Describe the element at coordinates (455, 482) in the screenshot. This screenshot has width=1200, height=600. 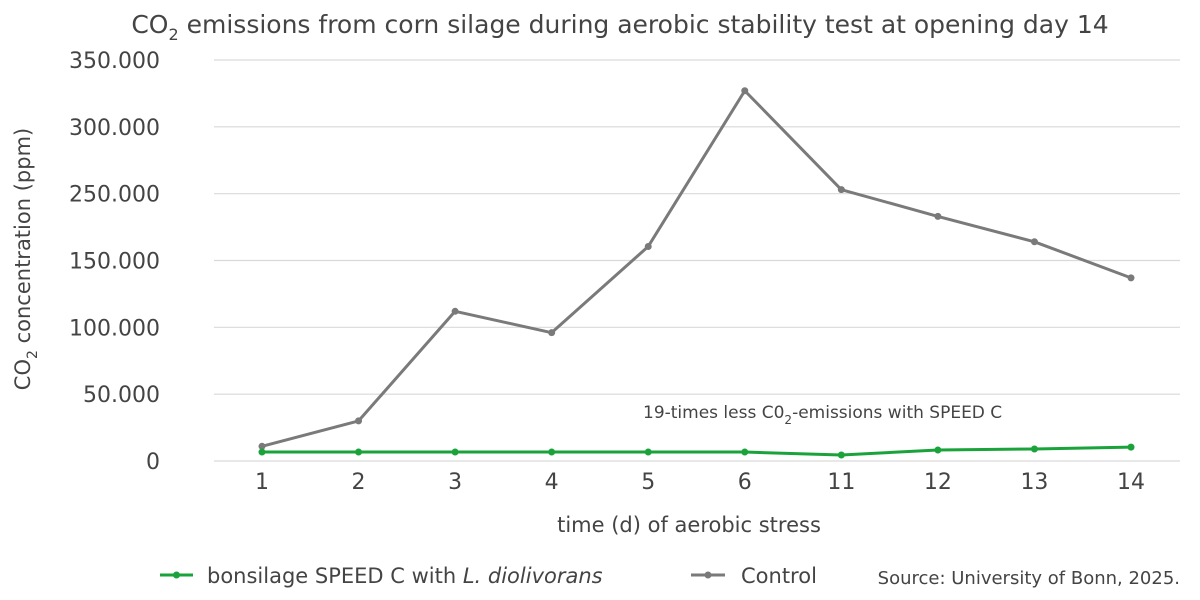
I see `x-tick-label: 3` at that location.